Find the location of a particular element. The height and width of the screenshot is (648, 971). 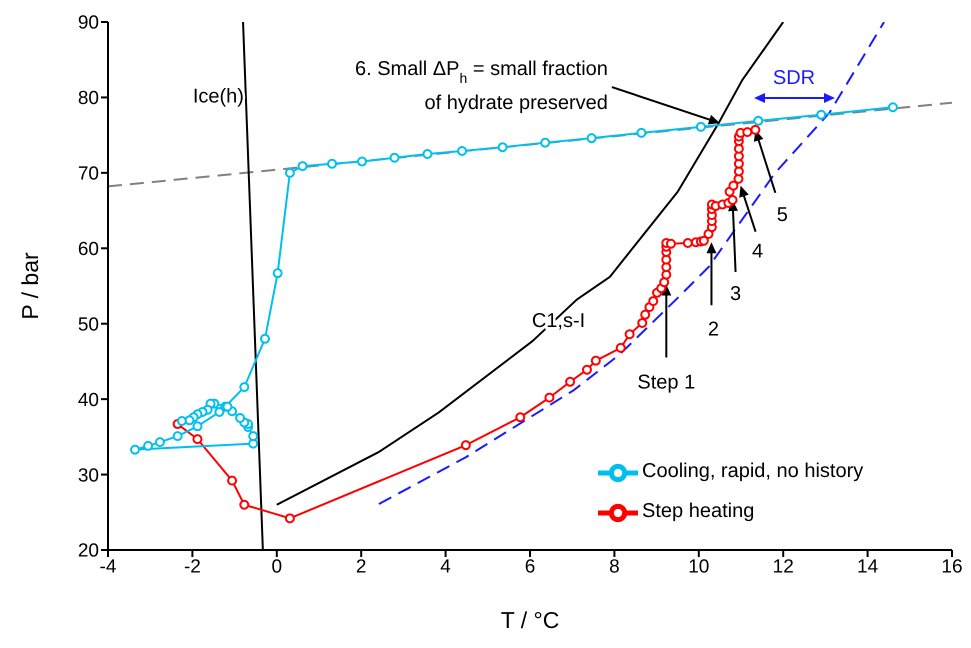

annotation: SDR is located at coordinates (794, 78).